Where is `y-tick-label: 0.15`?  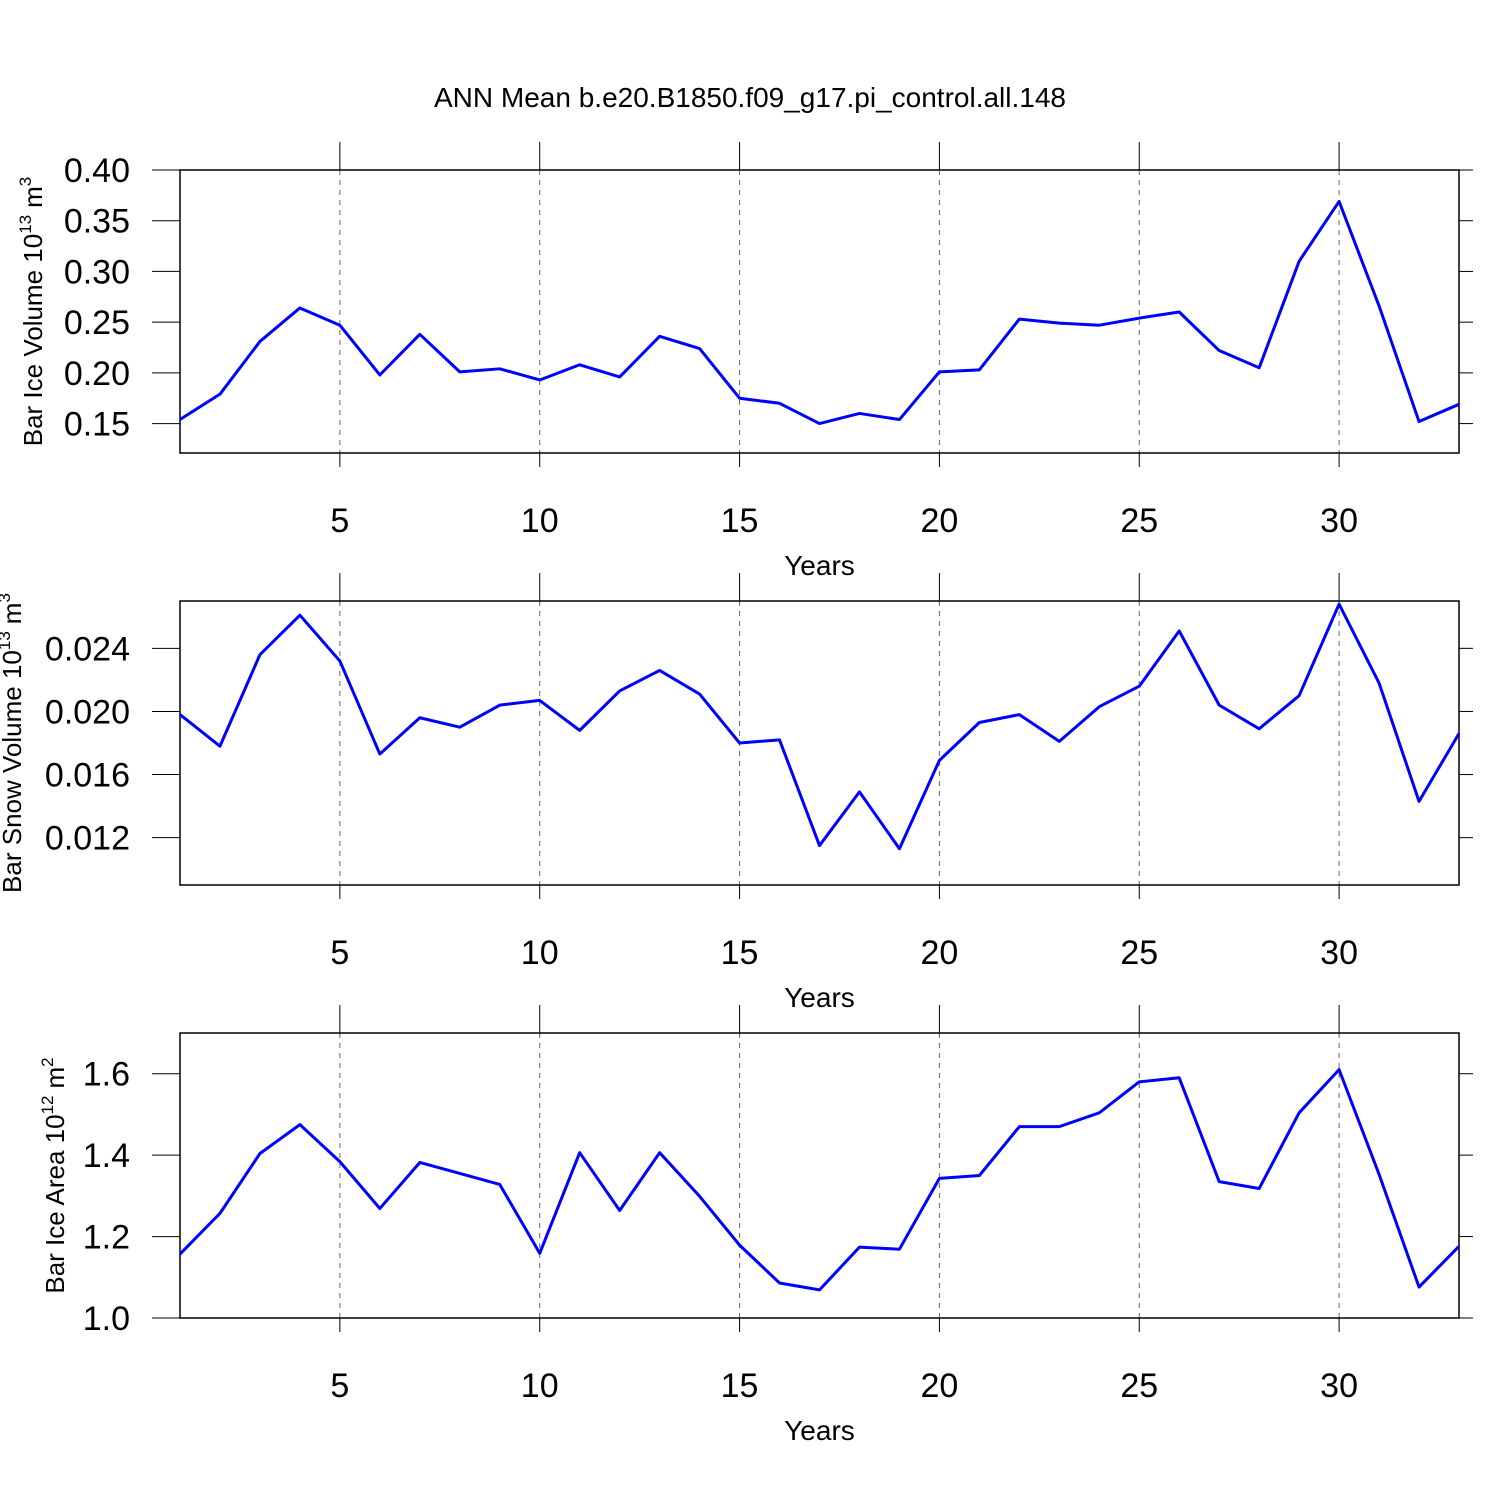
y-tick-label: 0.15 is located at coordinates (97, 425).